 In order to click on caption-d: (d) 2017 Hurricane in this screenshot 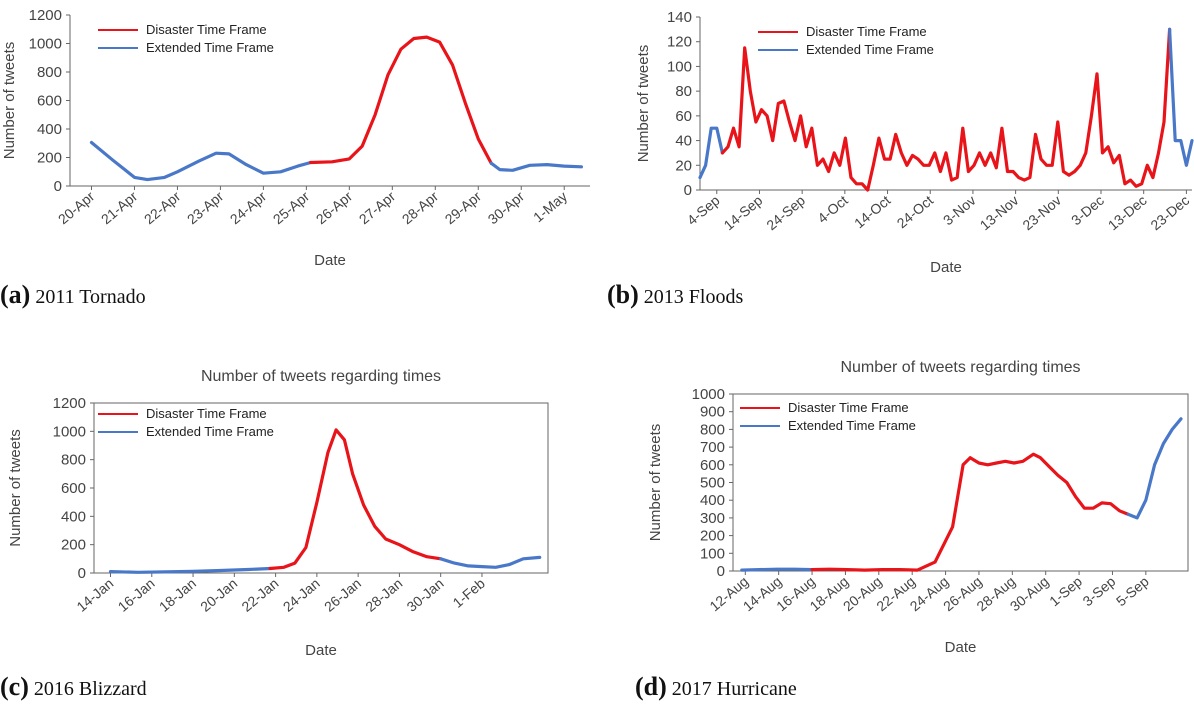, I will do `click(716, 687)`.